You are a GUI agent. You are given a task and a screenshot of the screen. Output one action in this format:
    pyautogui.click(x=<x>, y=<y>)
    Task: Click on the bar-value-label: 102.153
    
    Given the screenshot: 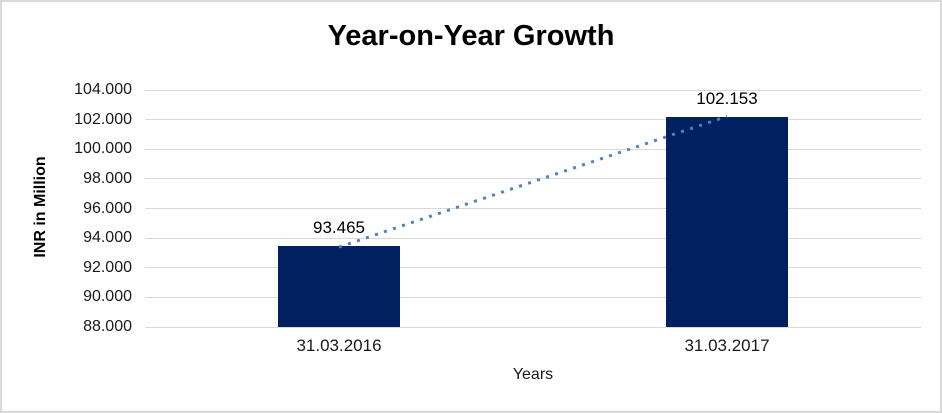 What is the action you would take?
    pyautogui.click(x=727, y=99)
    